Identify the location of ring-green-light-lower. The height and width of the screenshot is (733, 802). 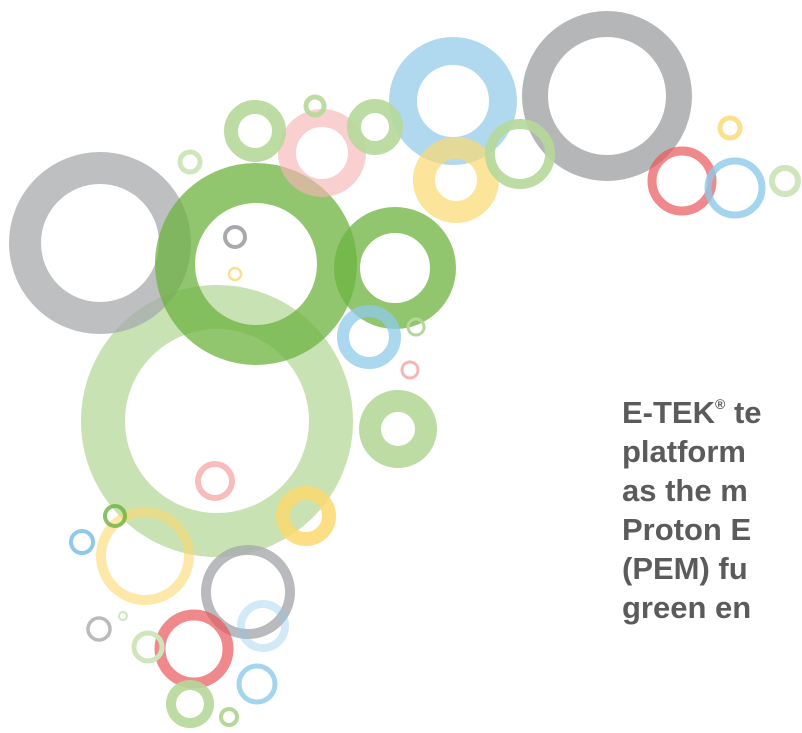
(148, 647).